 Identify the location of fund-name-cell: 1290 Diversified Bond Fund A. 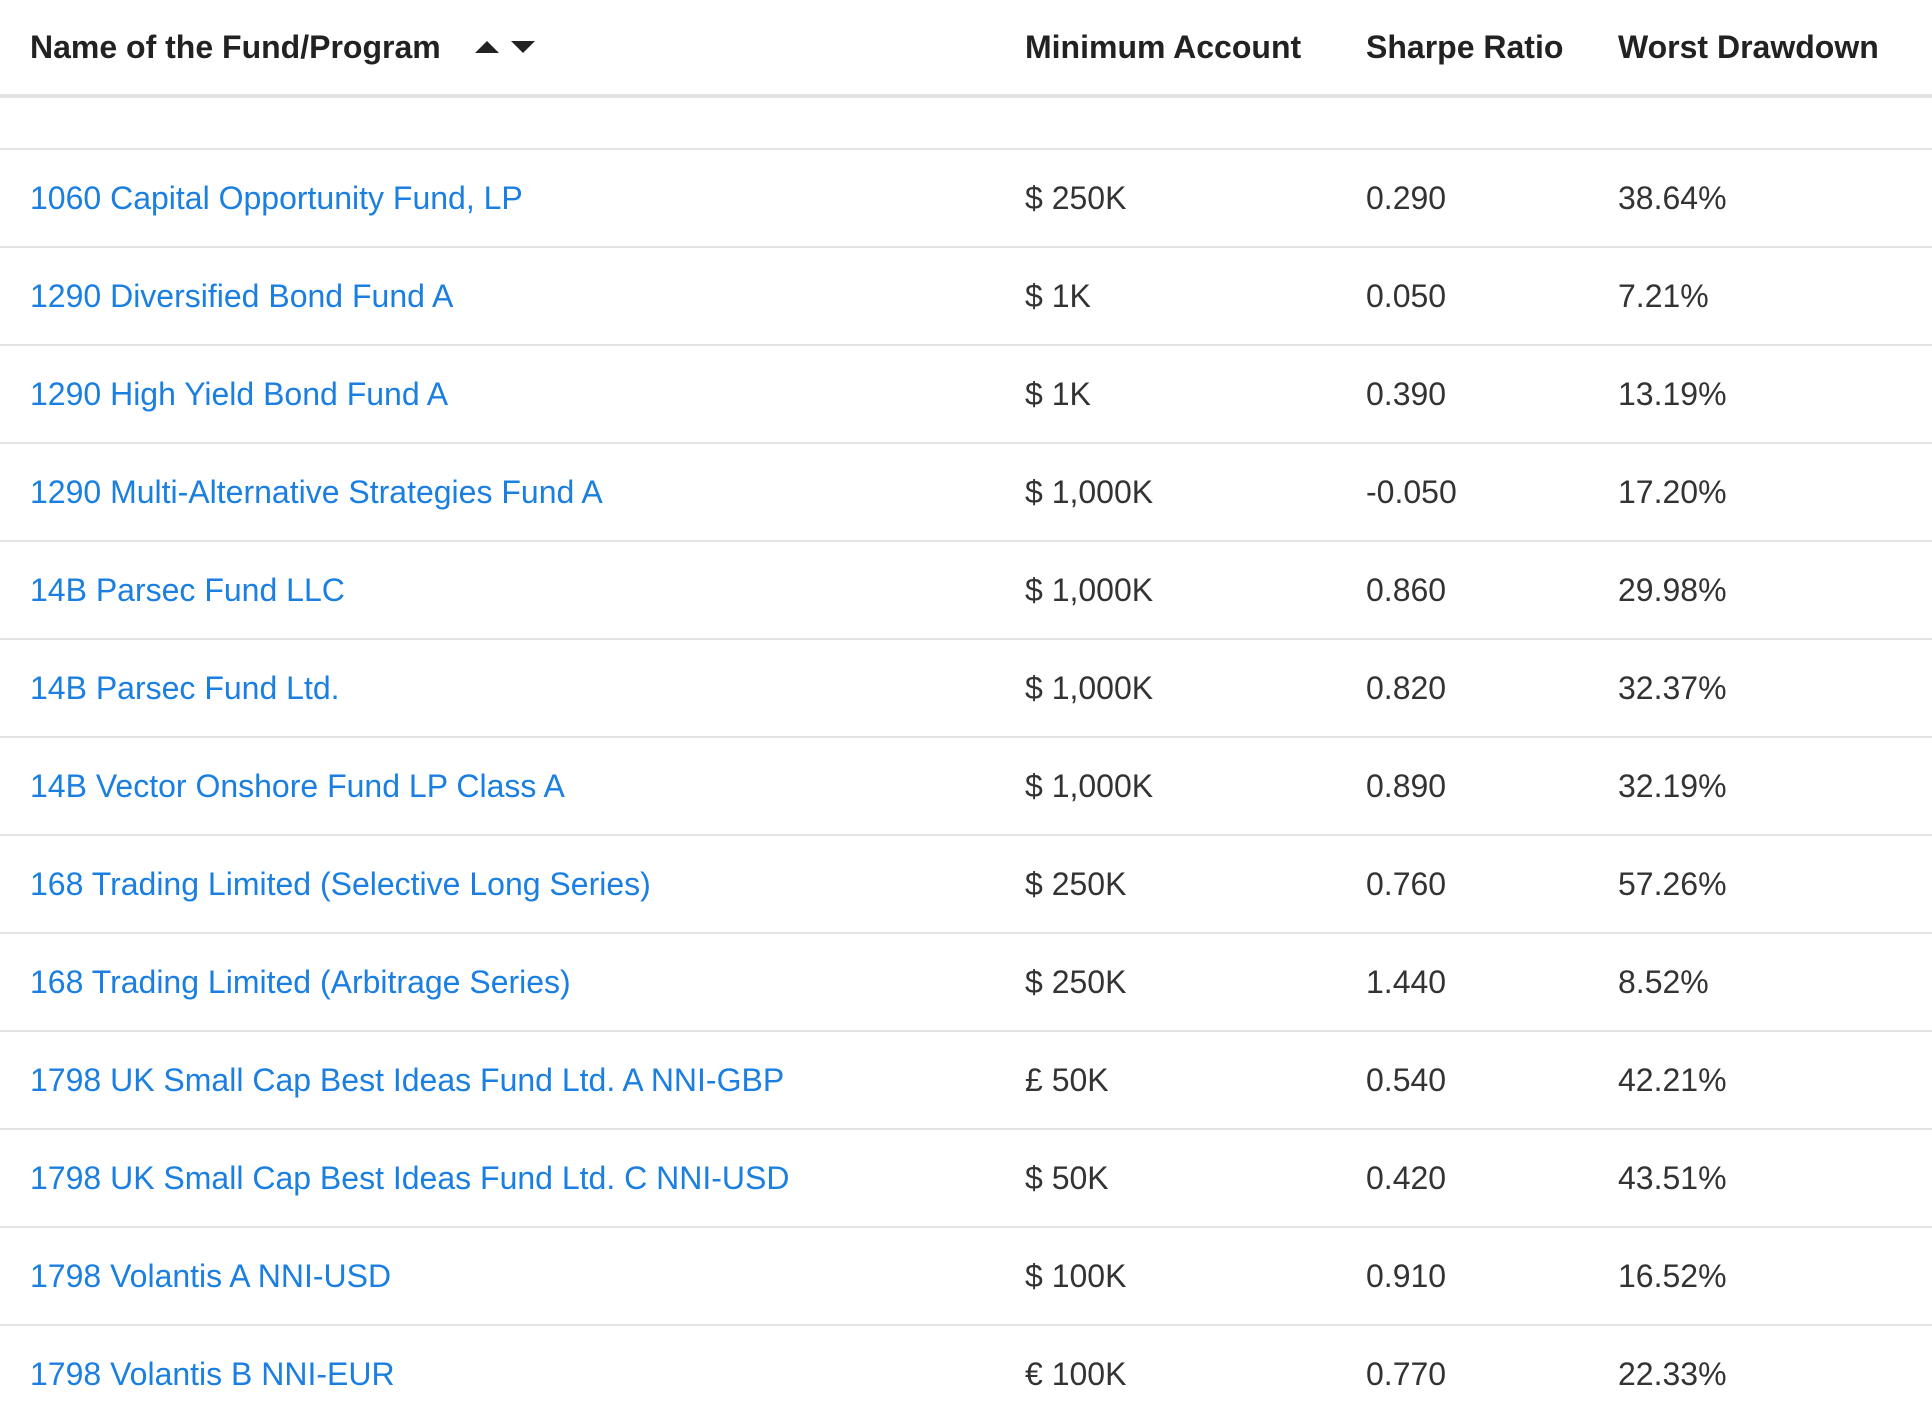
(241, 296).